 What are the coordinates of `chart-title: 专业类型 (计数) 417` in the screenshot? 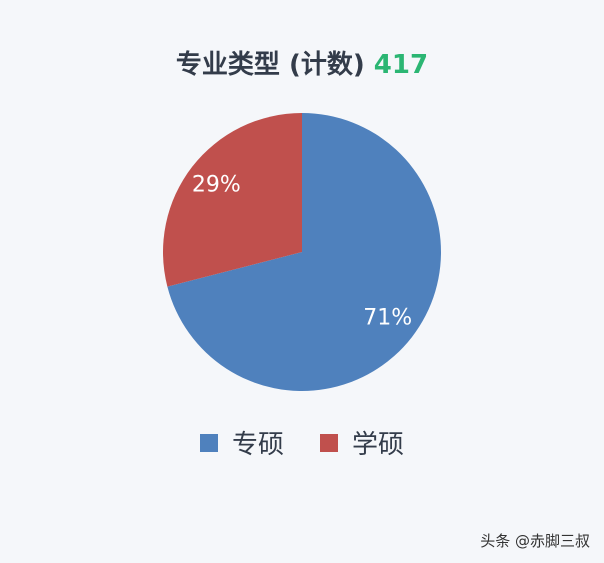 It's located at (302, 62).